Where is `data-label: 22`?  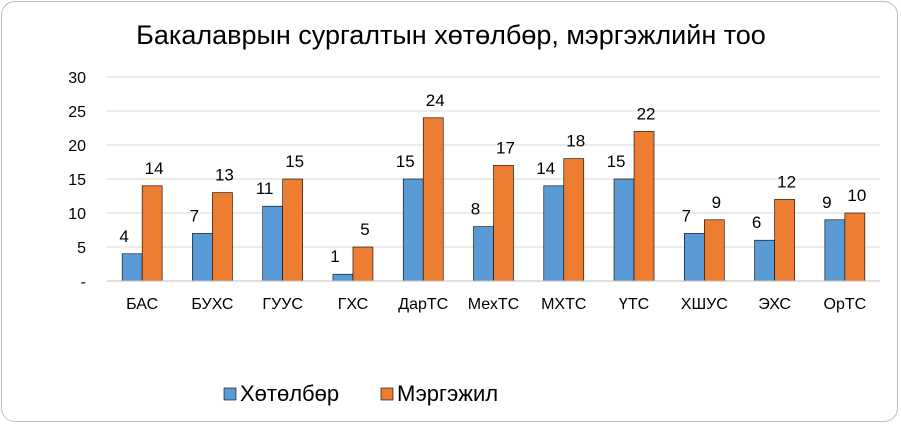
data-label: 22 is located at coordinates (646, 113).